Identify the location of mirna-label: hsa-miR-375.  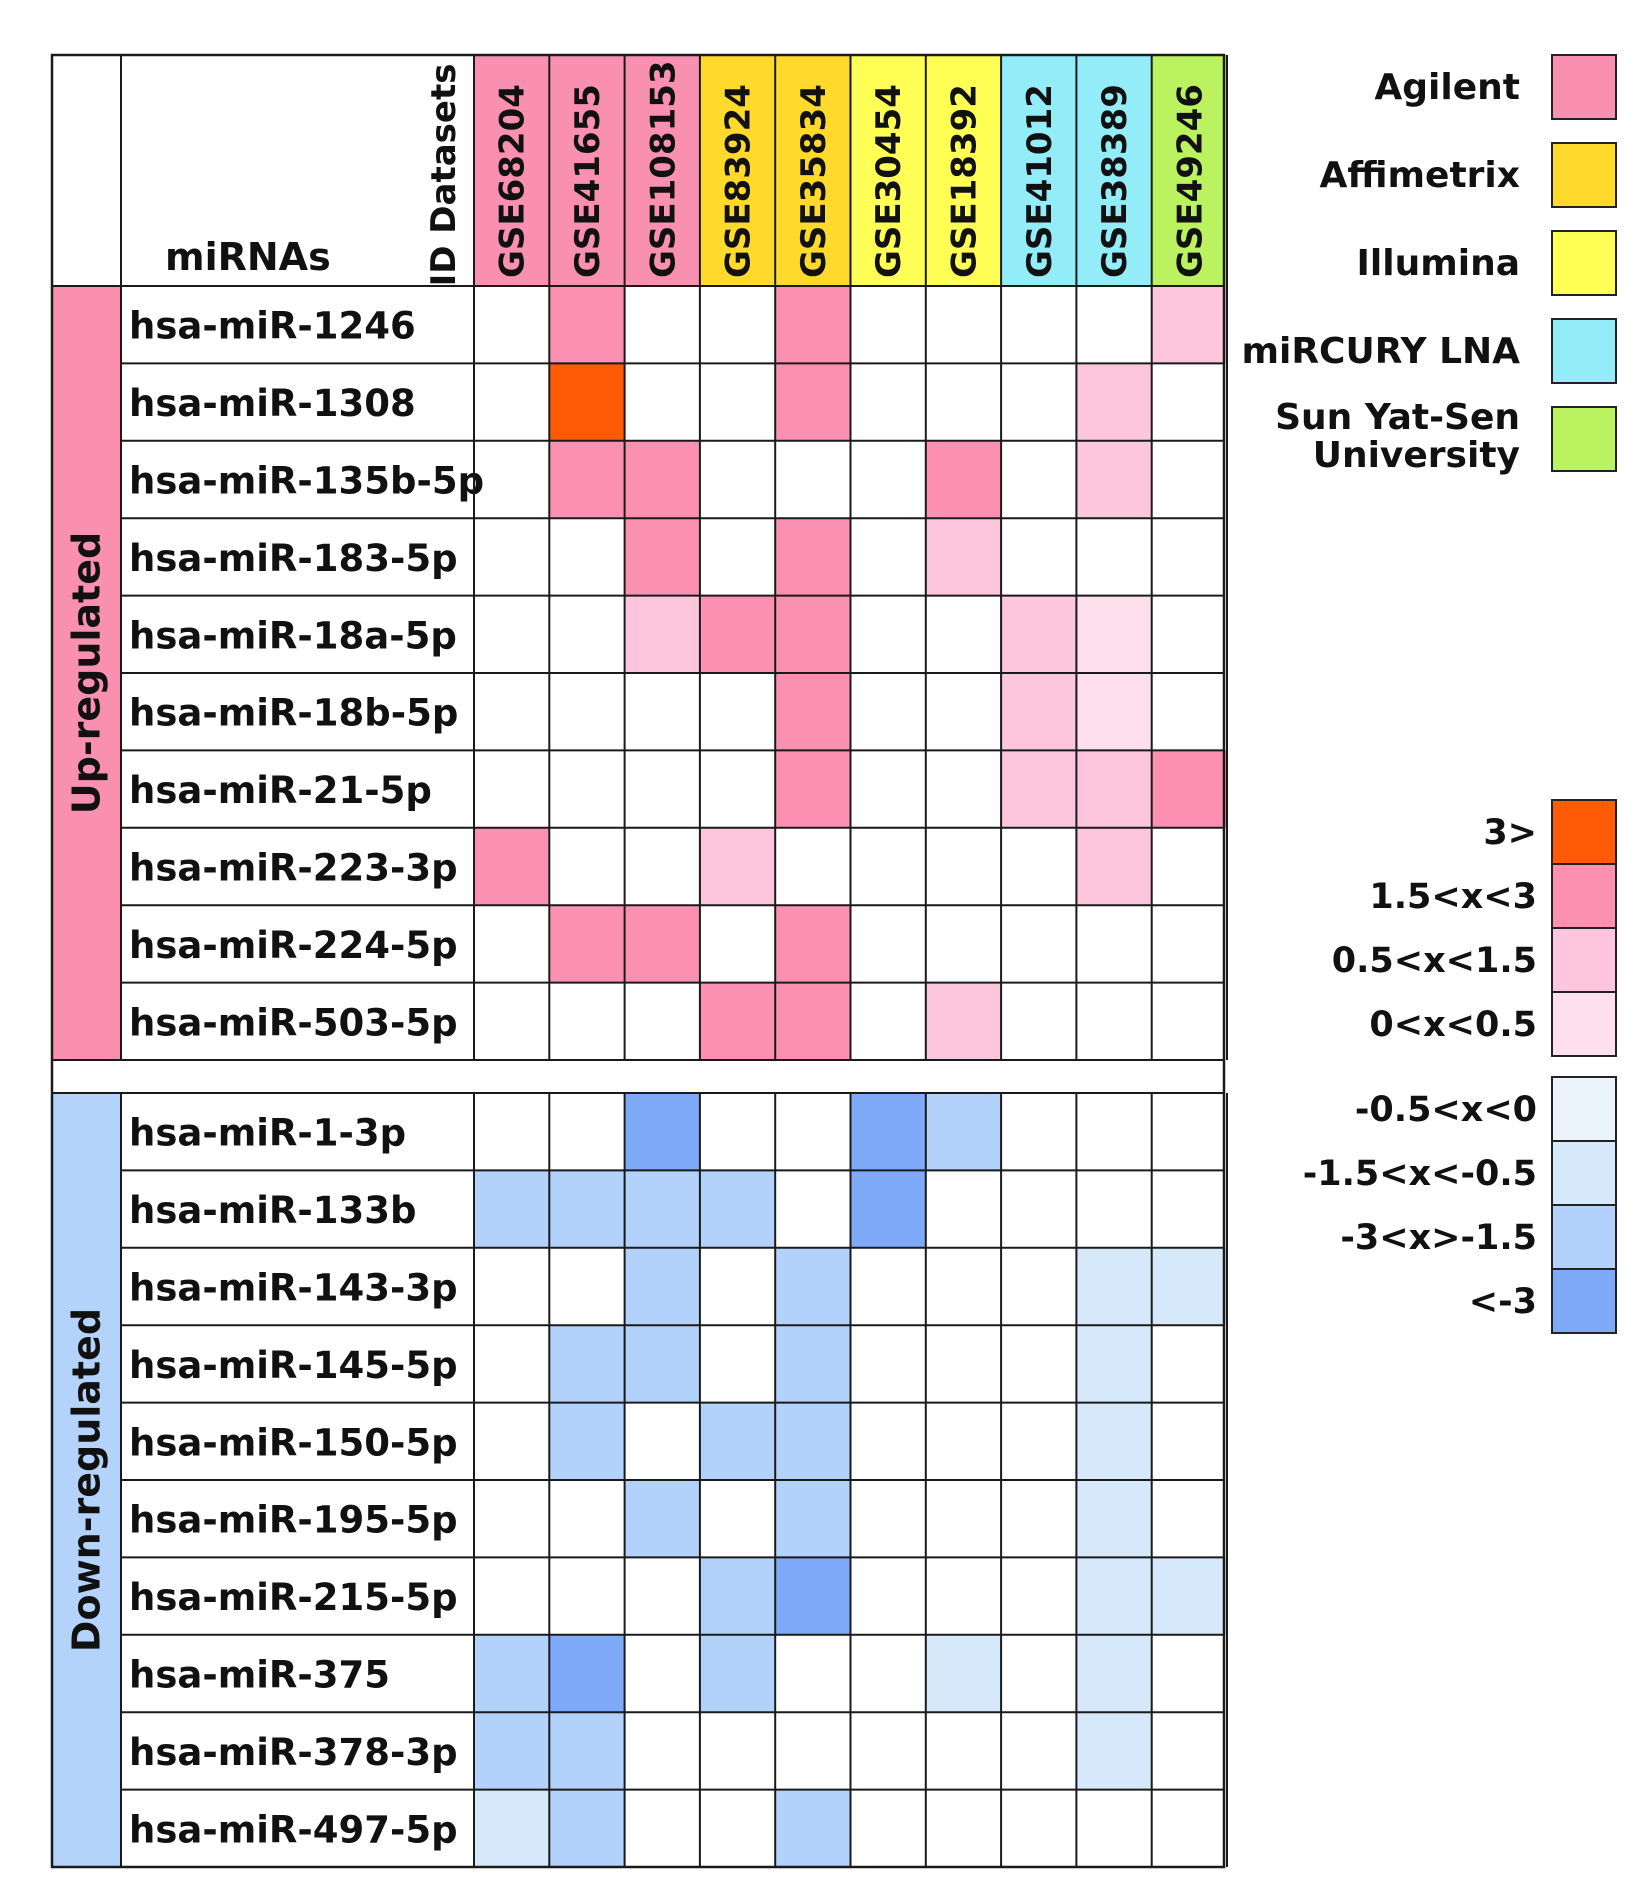
(259, 1675).